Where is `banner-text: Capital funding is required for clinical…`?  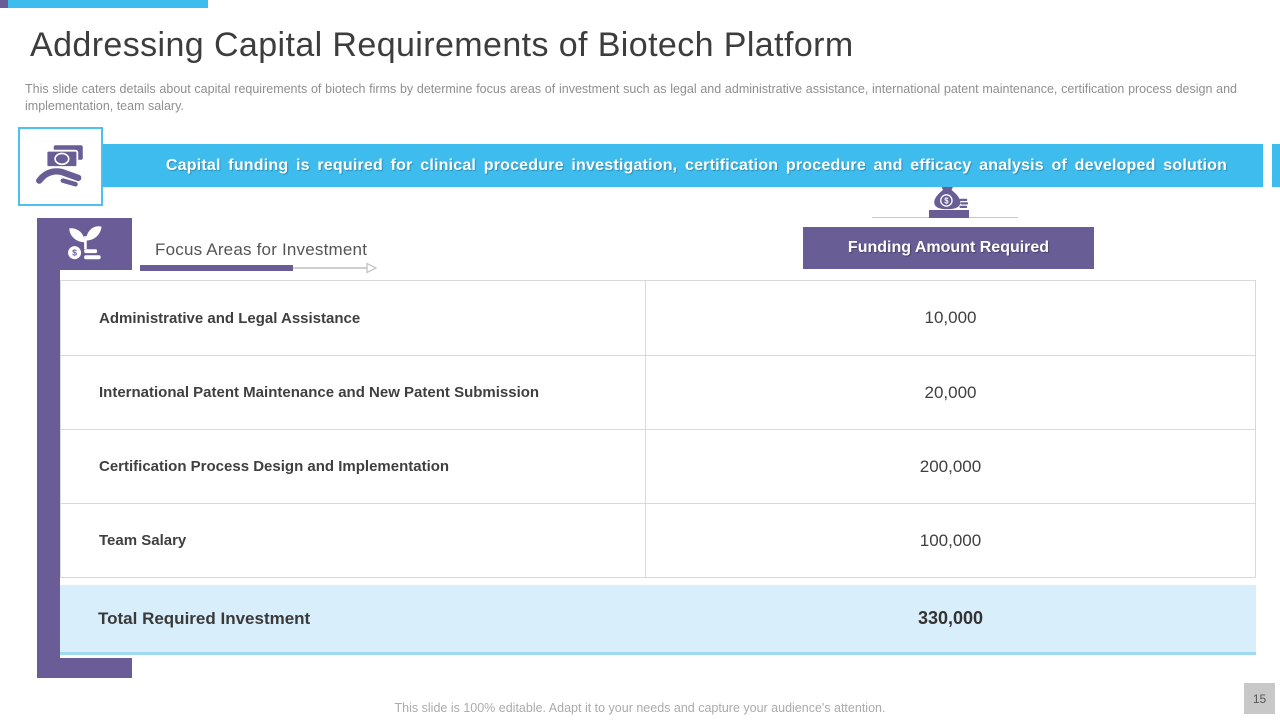 banner-text: Capital funding is required for clinical… is located at coordinates (696, 165).